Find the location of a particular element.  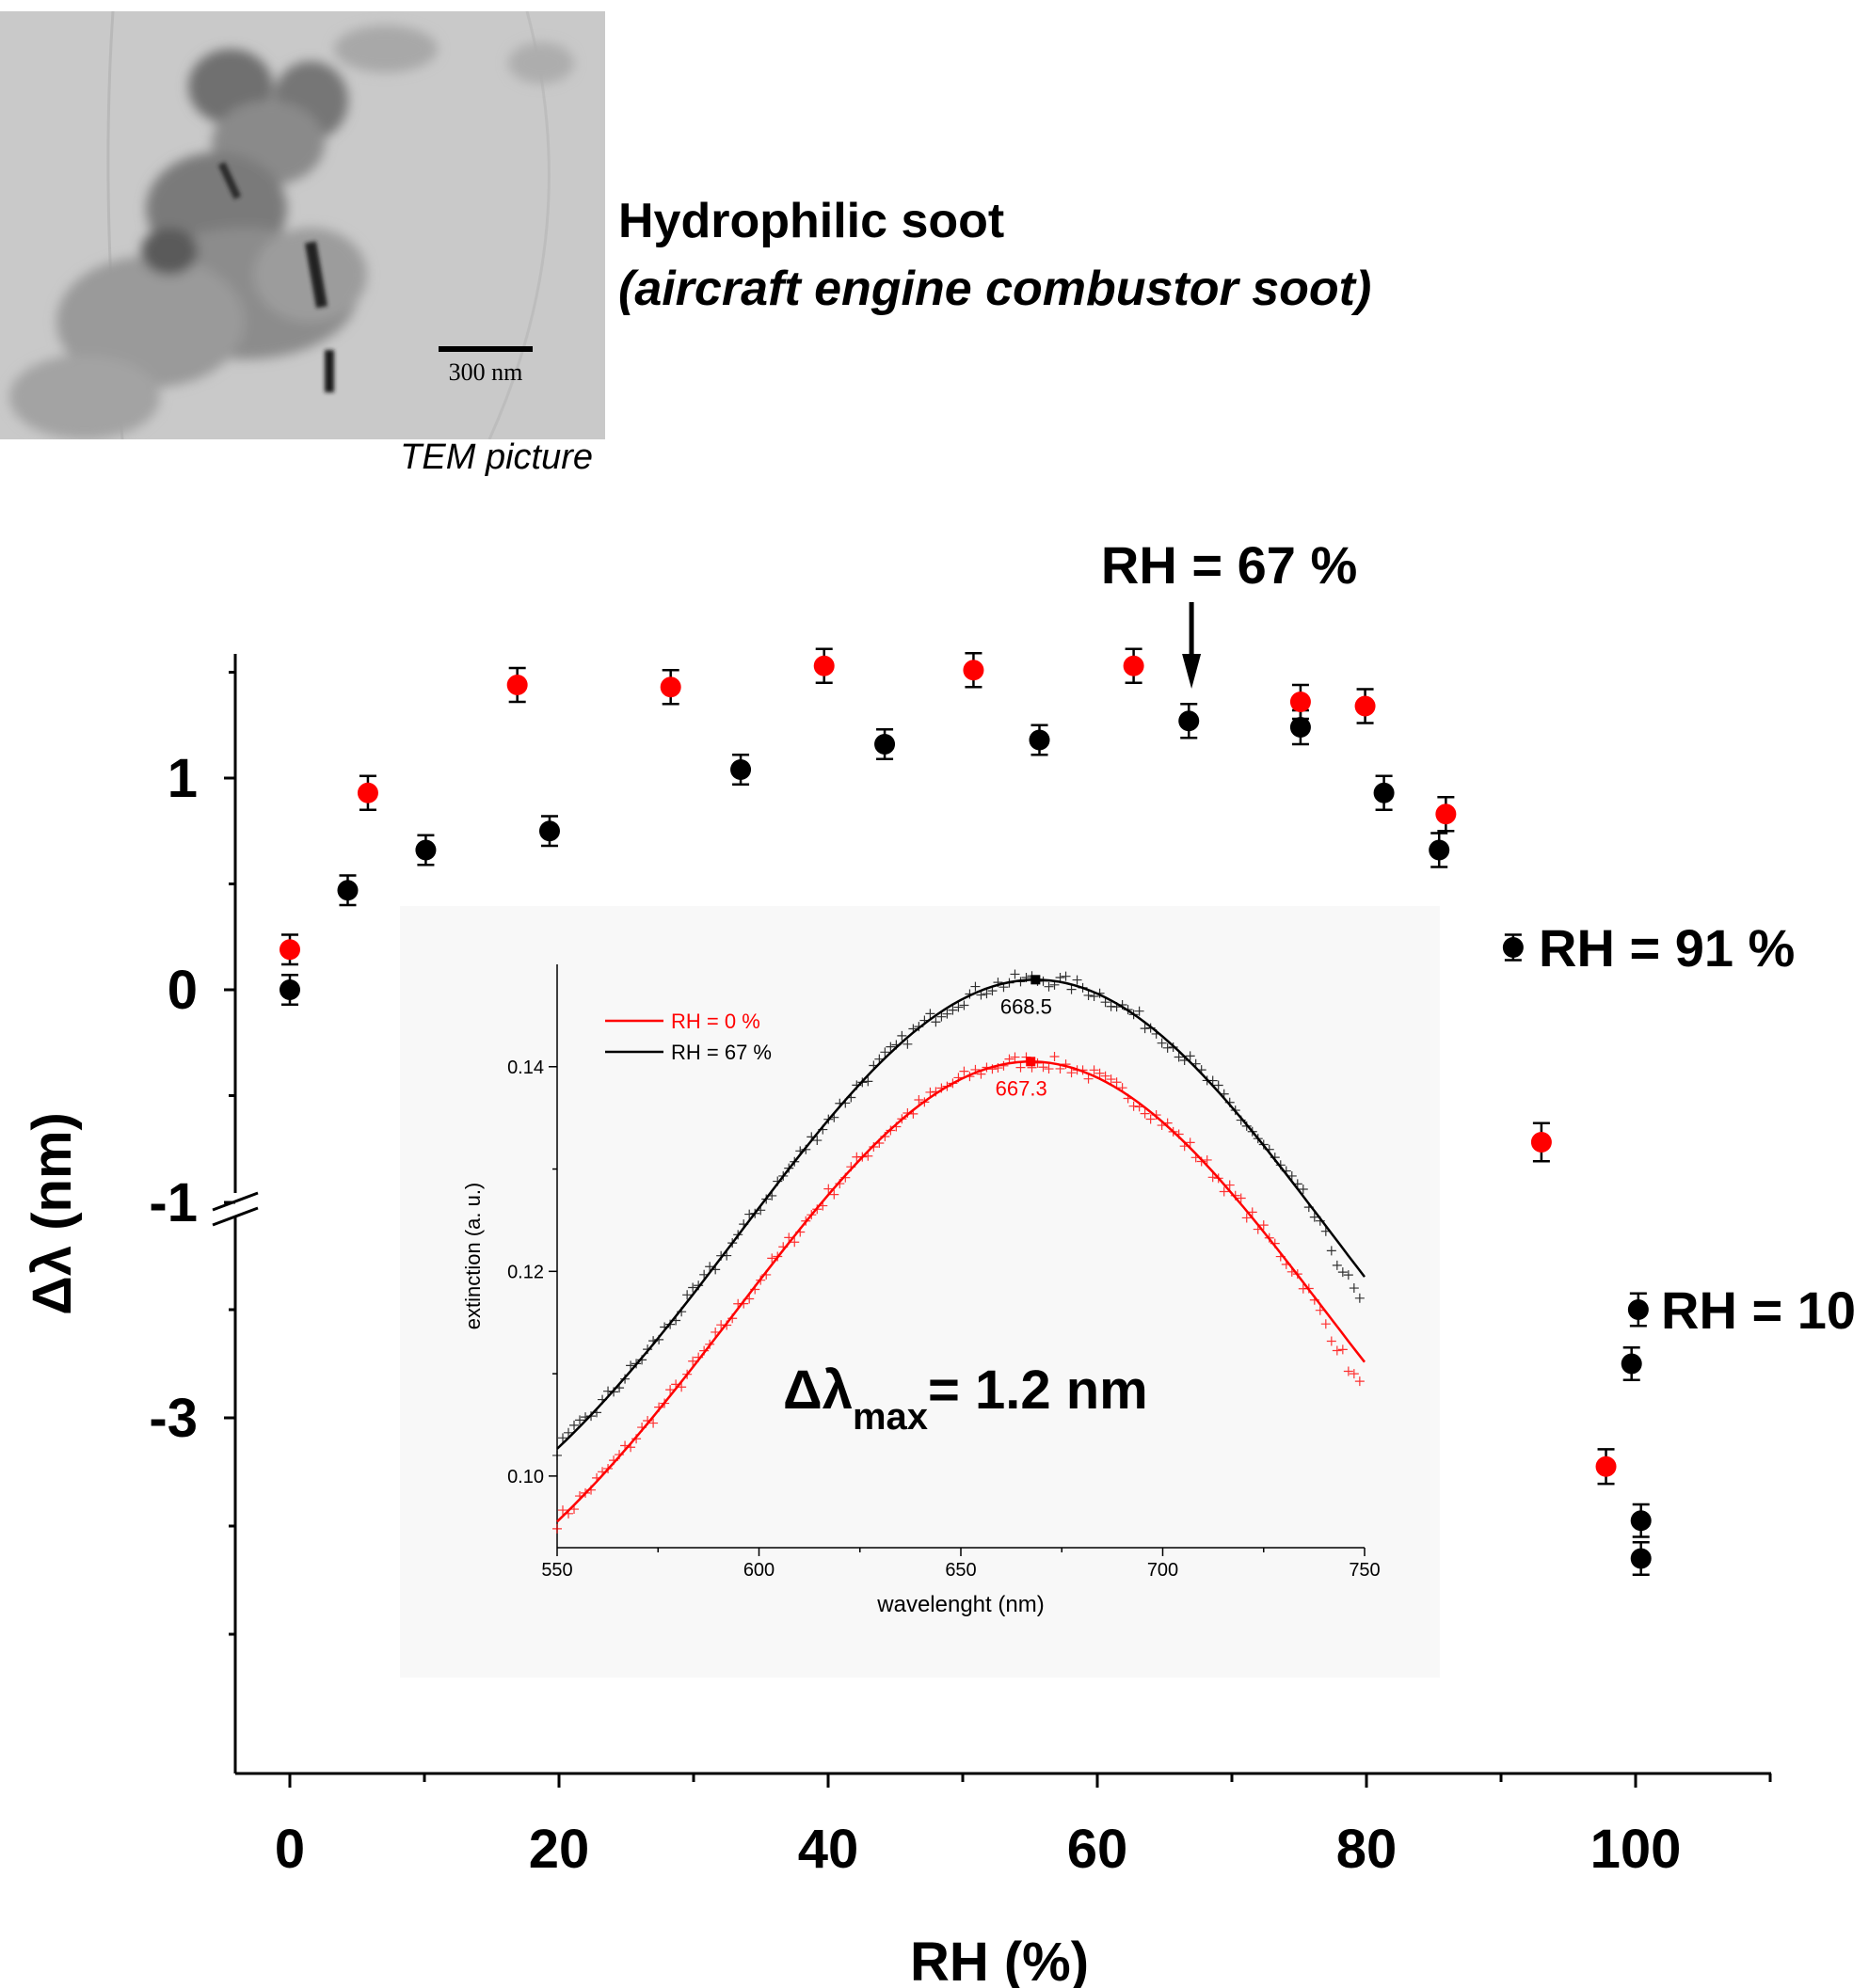

annotation-rh-67: RH = 67 % is located at coordinates (1229, 565).